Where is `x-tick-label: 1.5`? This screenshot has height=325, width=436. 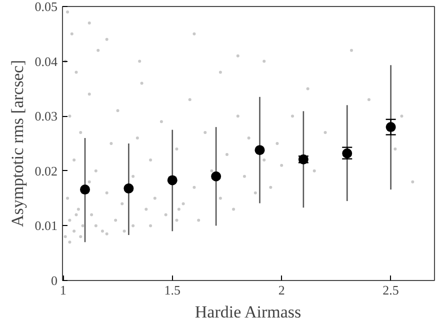 x-tick-label: 1.5 is located at coordinates (172, 290).